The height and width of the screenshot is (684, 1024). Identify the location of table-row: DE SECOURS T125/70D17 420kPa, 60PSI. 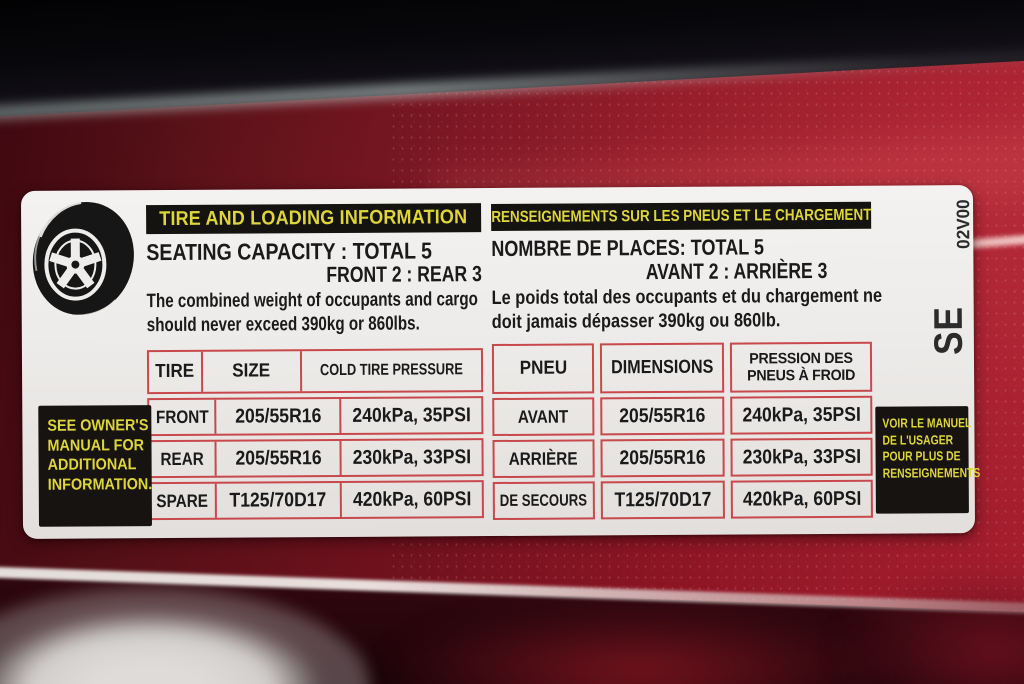
(682, 500).